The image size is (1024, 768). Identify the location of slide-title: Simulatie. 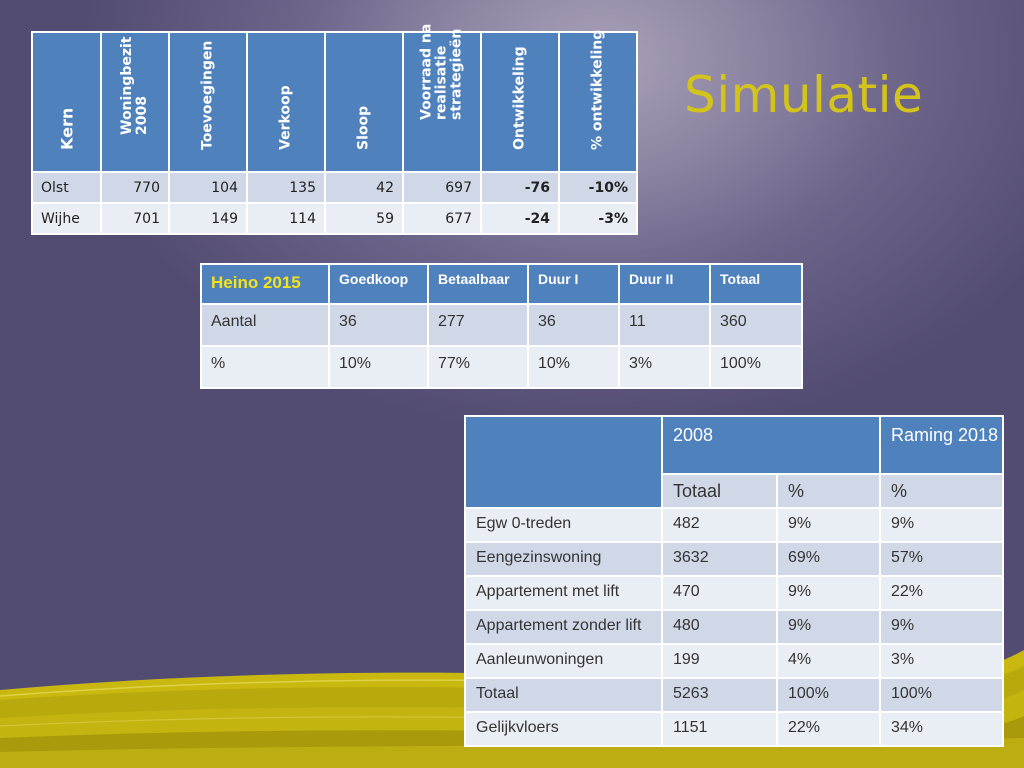
(804, 95).